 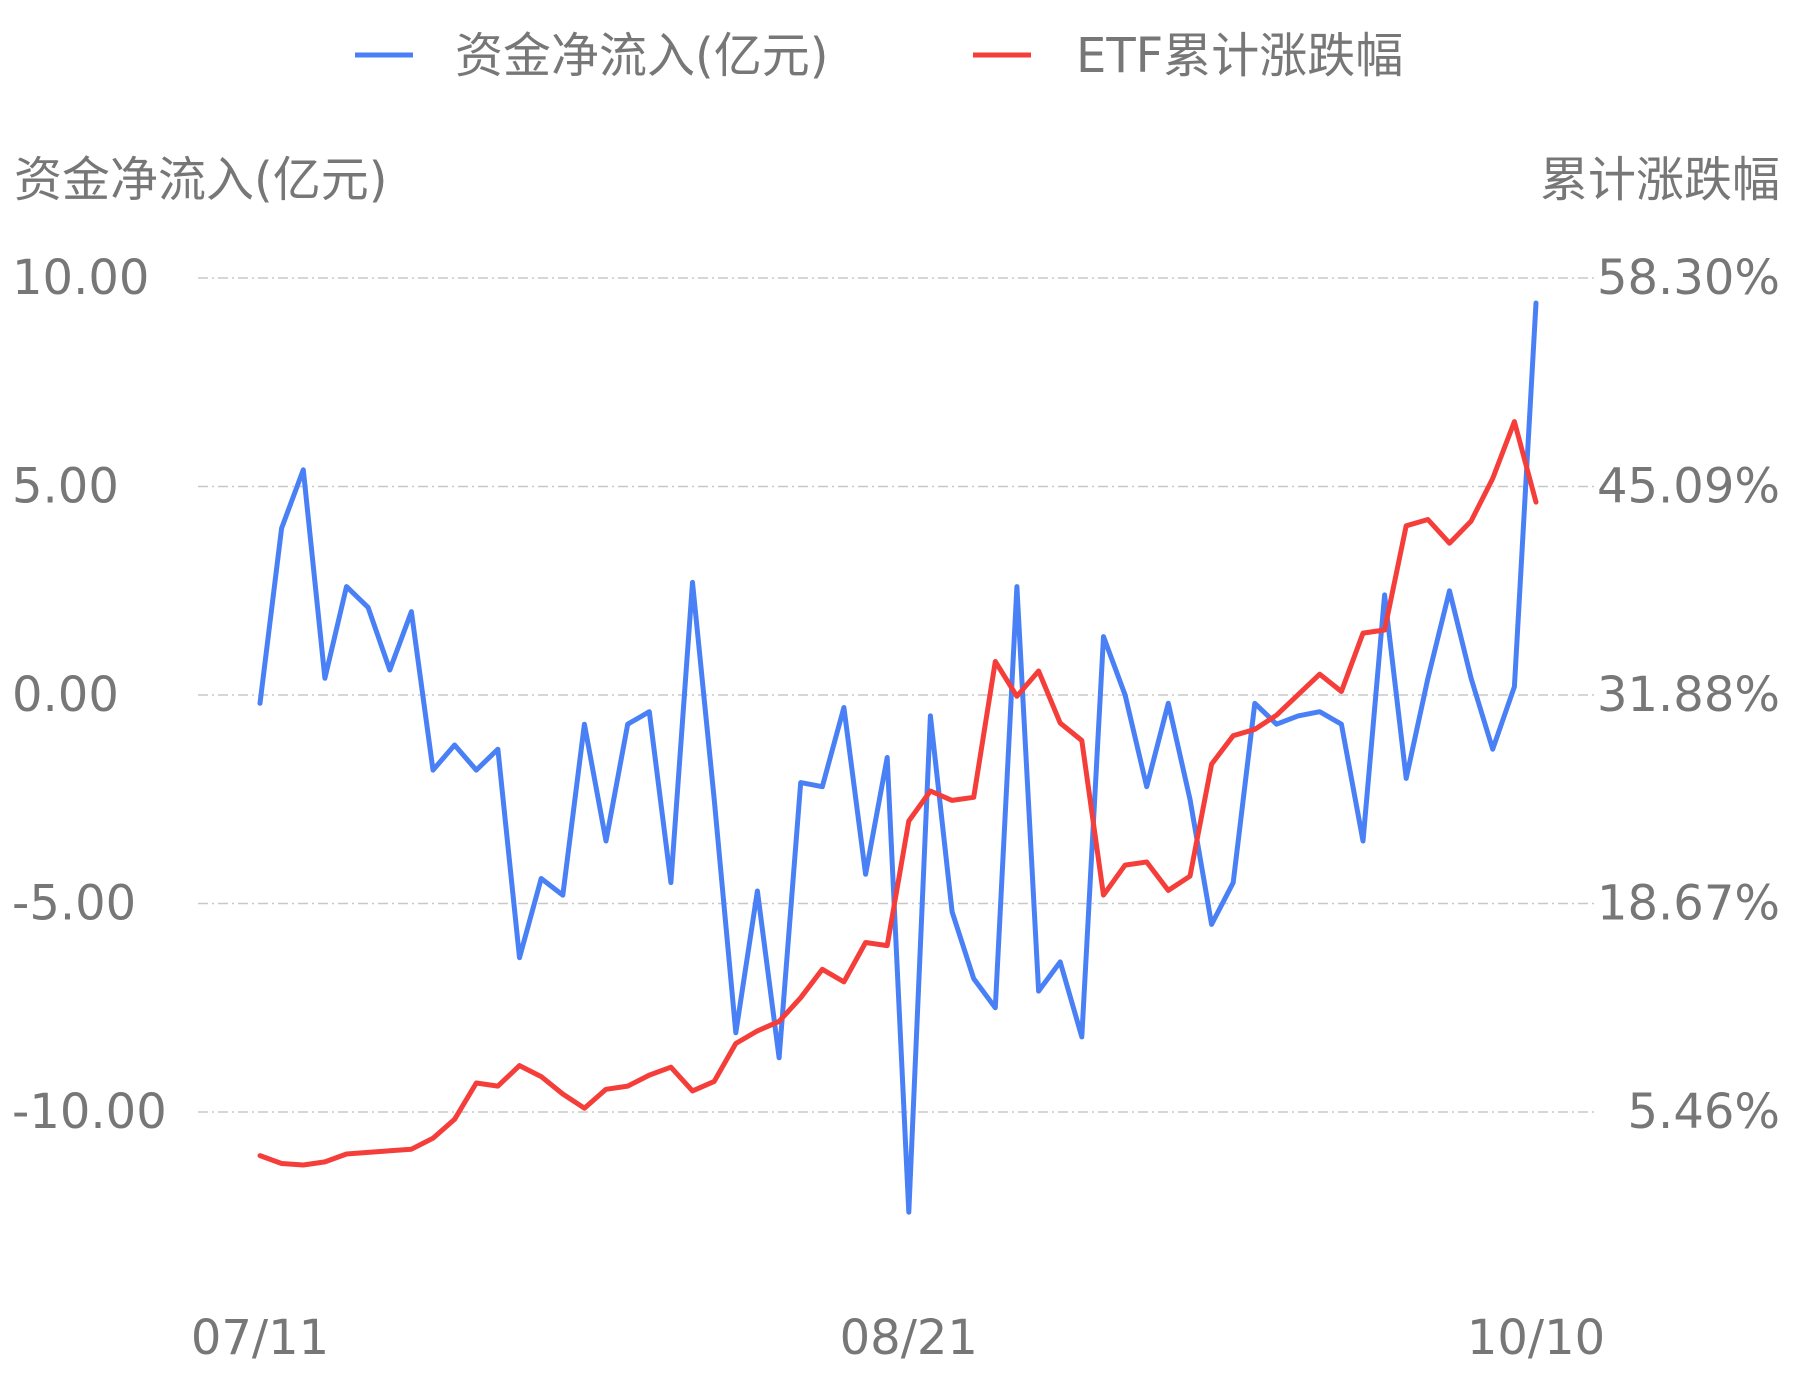 I want to click on y-left-ticks: 10.00 5.00 0.00 -5.00 -10.00, so click(x=89, y=695).